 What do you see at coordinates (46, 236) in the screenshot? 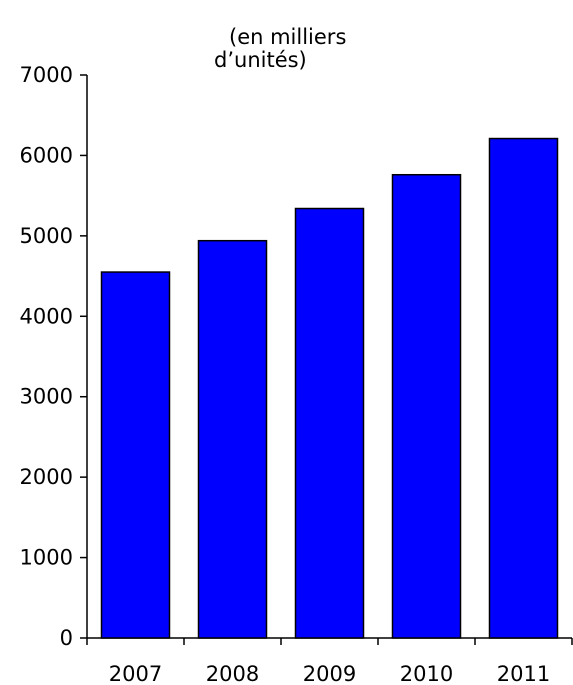
I see `y-tick-label: 5000` at bounding box center [46, 236].